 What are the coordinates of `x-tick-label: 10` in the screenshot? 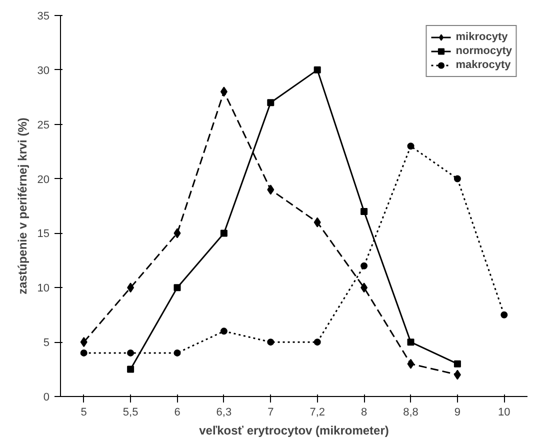 It's located at (504, 412).